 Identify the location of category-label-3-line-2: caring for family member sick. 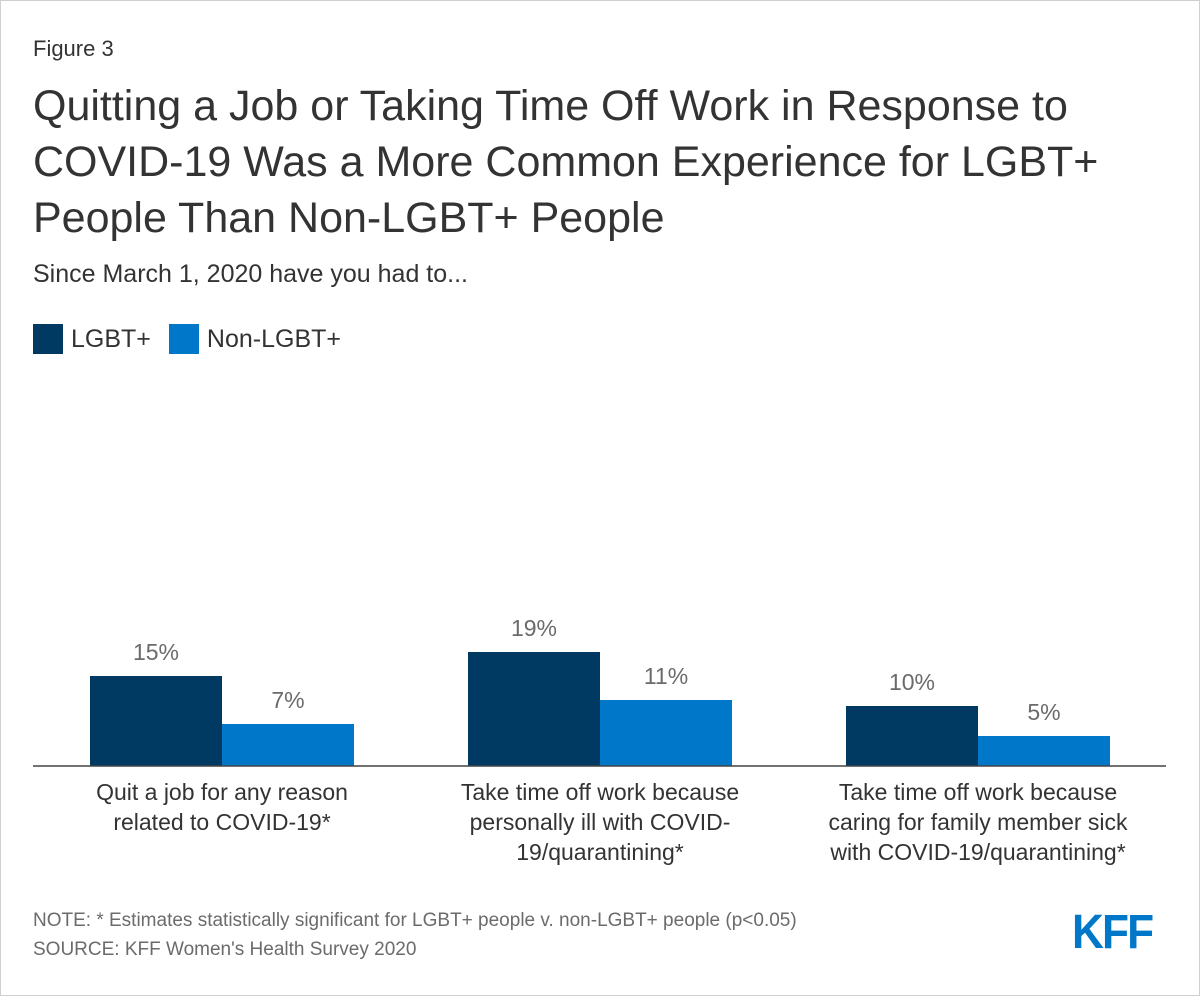
(978, 822).